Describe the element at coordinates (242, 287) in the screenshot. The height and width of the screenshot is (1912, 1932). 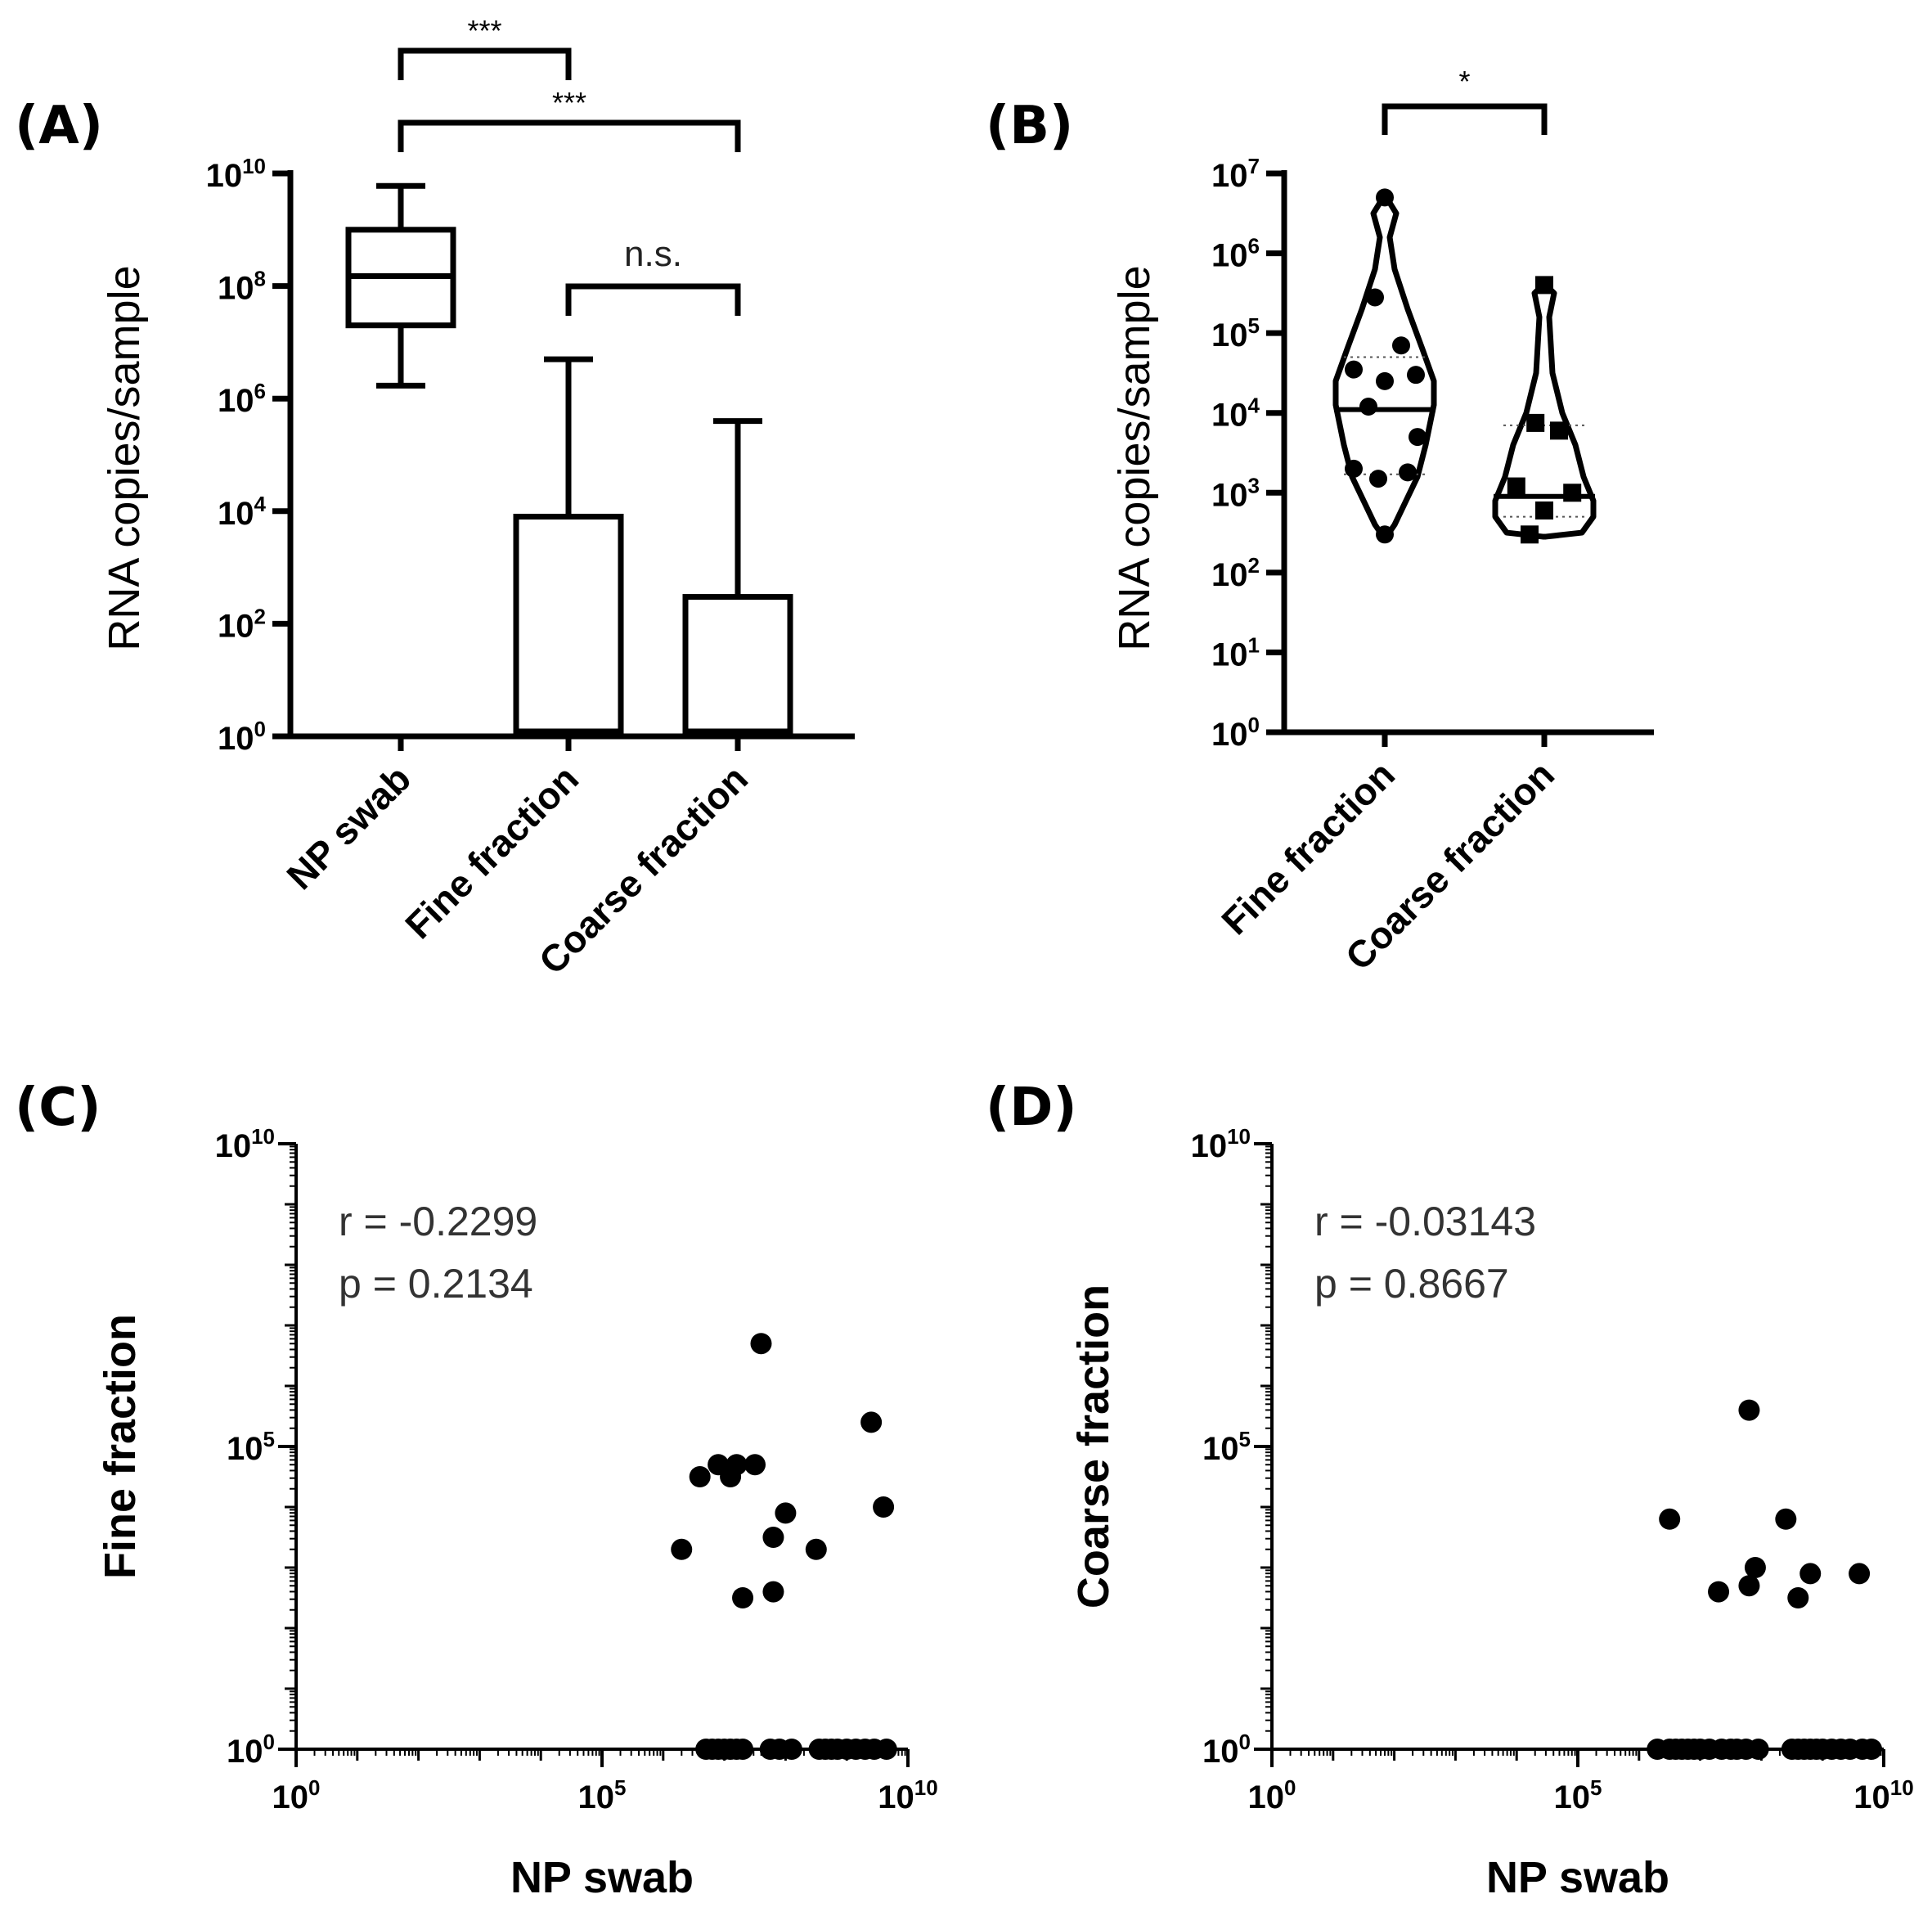
I see `a-y-tick-label: 10⁸` at that location.